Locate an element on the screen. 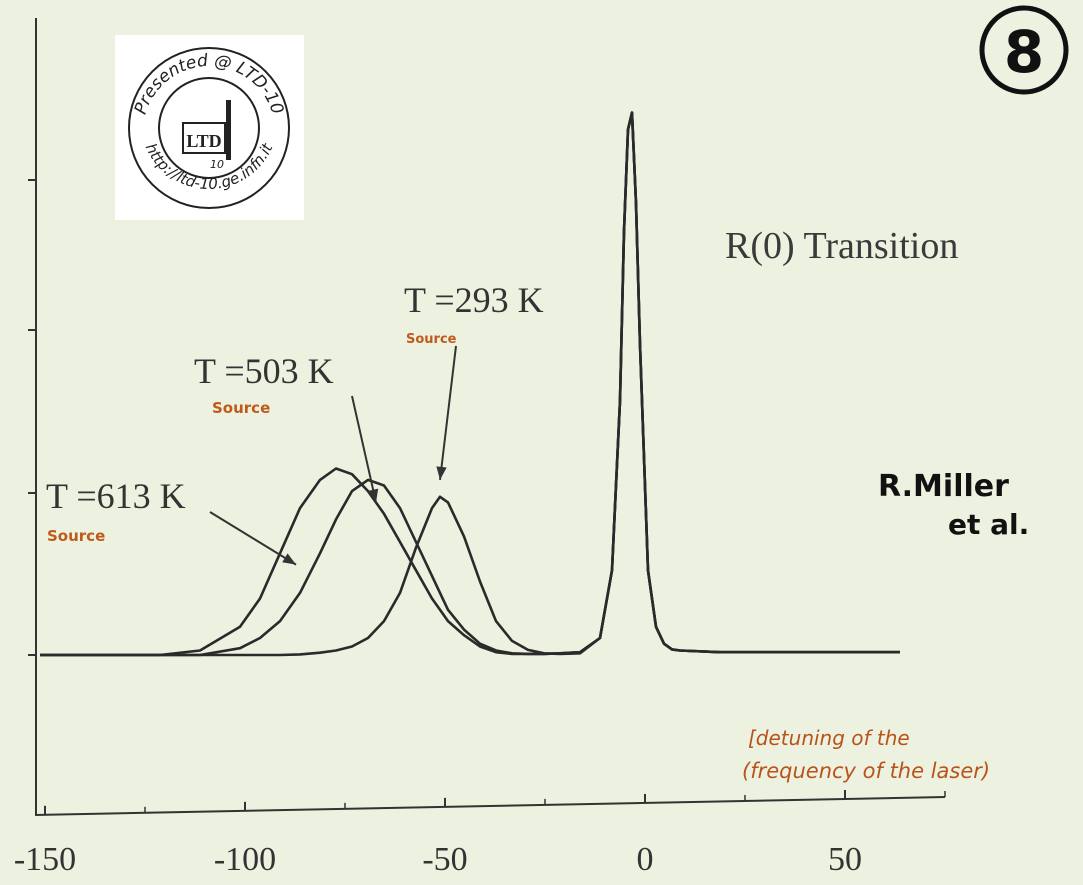  page-number: 8 is located at coordinates (1024, 52).